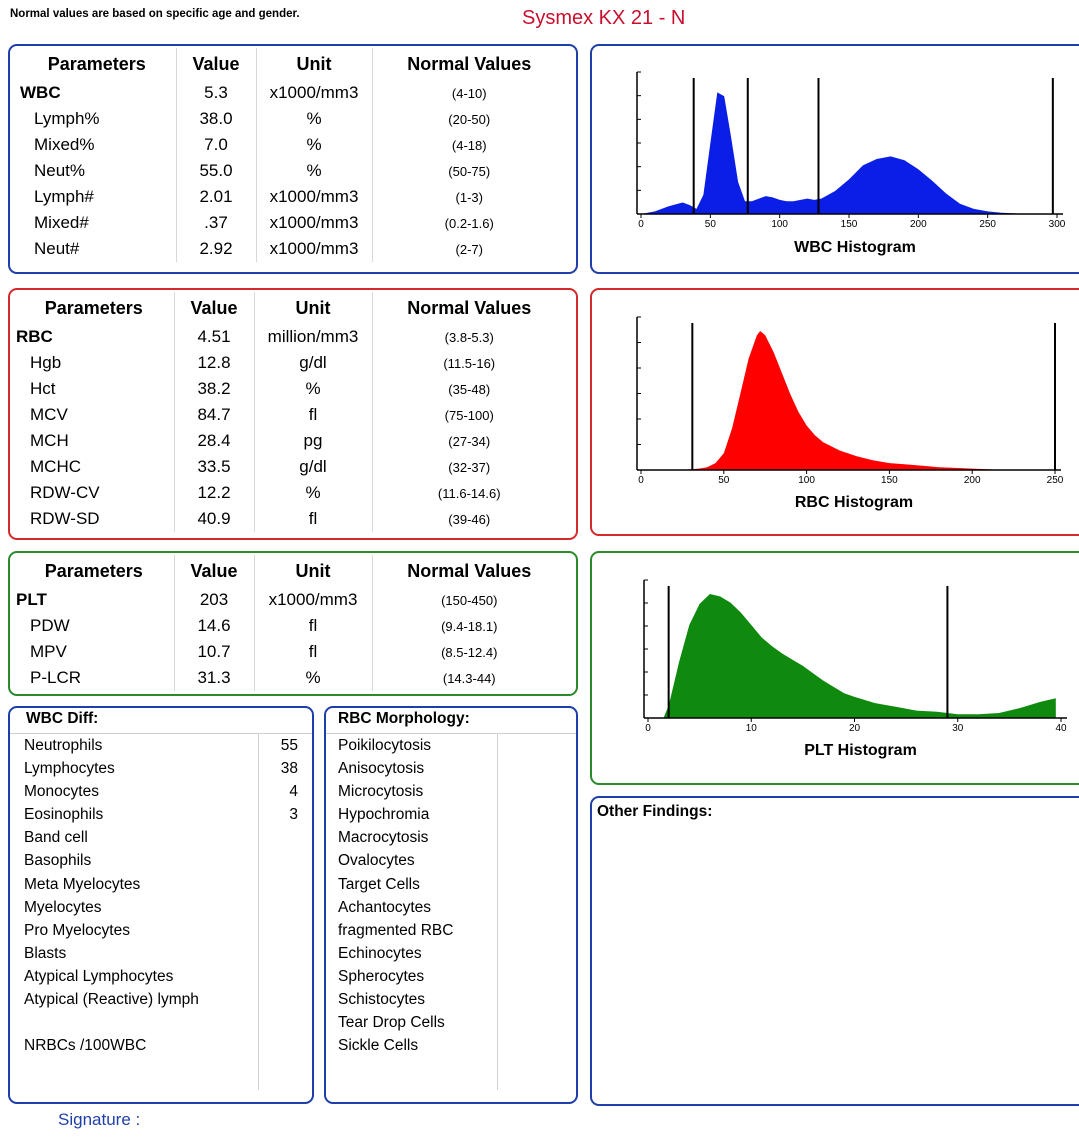 The image size is (1079, 1147). Describe the element at coordinates (289, 745) in the screenshot. I see `diff-count: 55` at that location.